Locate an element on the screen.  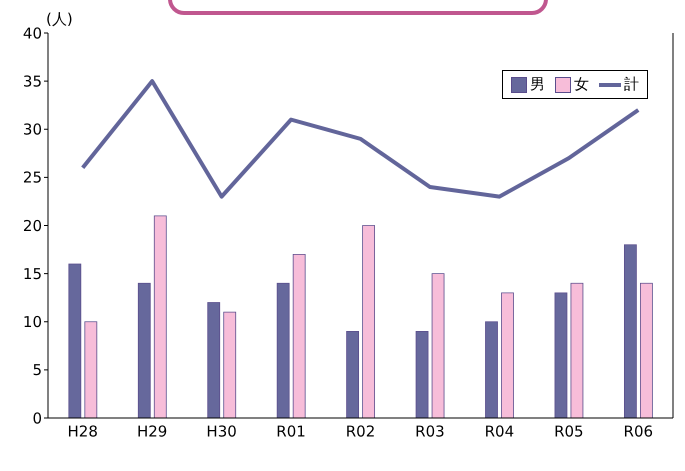
y-tick-label: 25 is located at coordinates (32, 177).